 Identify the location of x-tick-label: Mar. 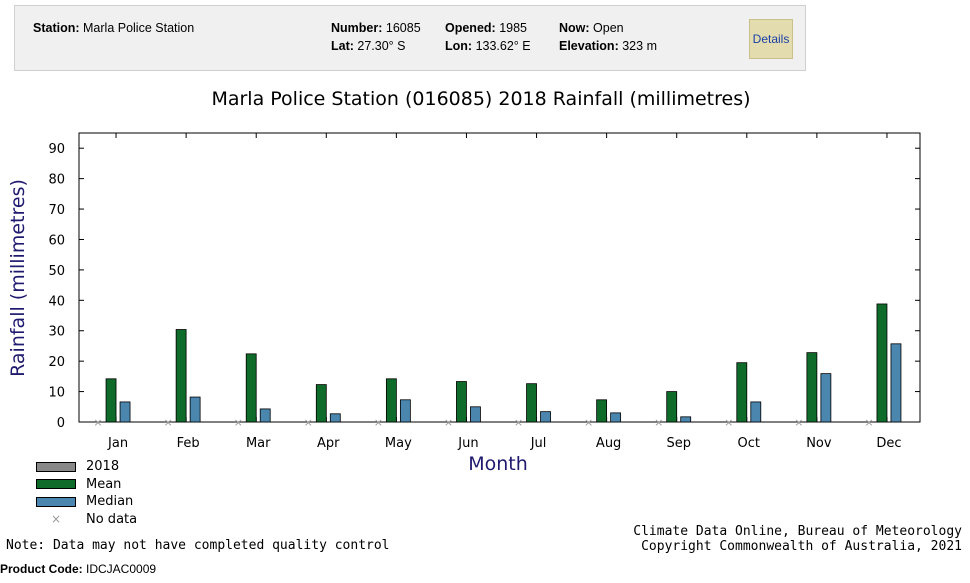
(258, 443).